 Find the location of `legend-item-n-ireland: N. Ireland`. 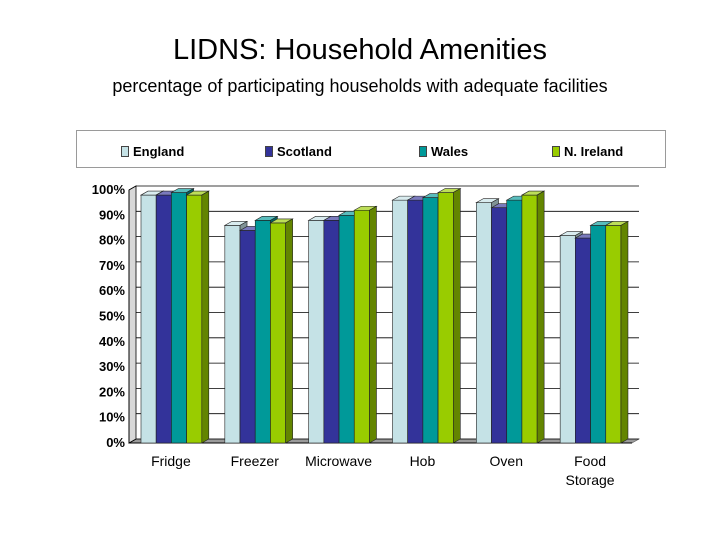

legend-item-n-ireland: N. Ireland is located at coordinates (588, 151).